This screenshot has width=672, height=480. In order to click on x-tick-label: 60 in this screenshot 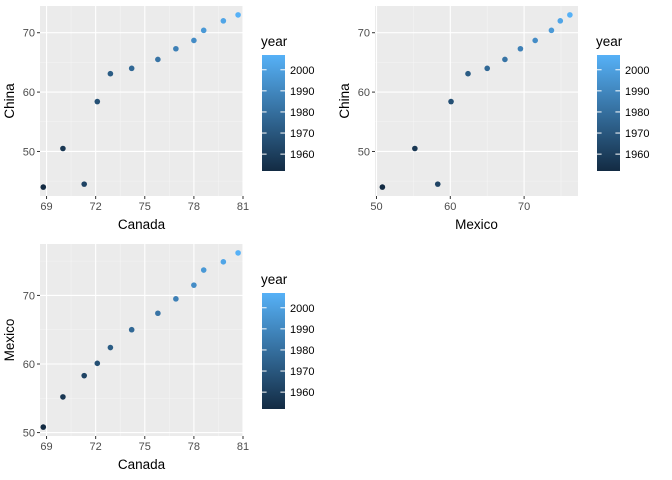, I will do `click(450, 207)`.